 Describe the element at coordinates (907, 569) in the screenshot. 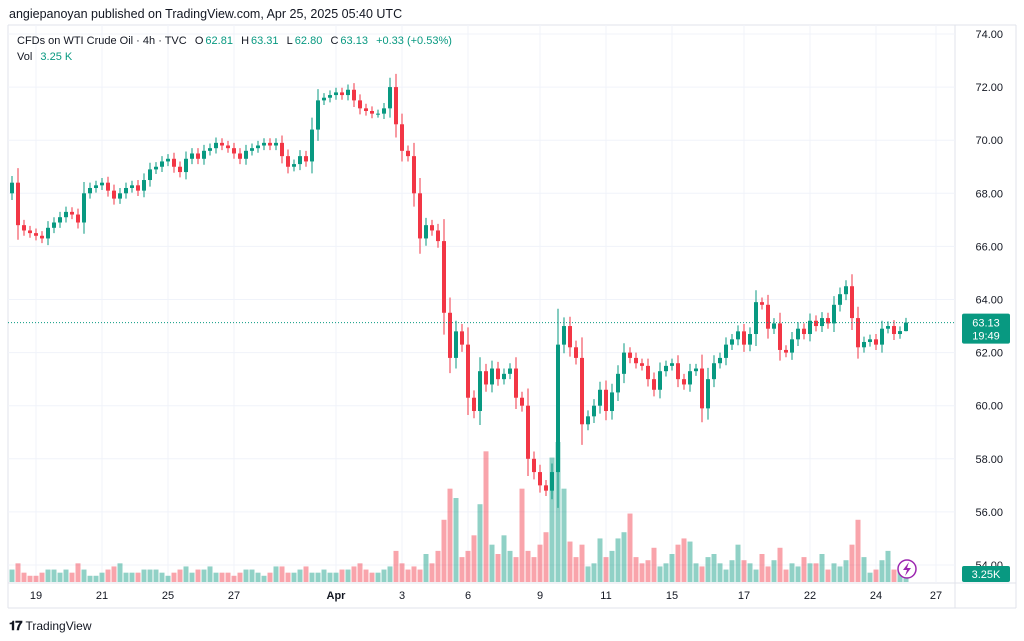

I see `lightning-icon` at that location.